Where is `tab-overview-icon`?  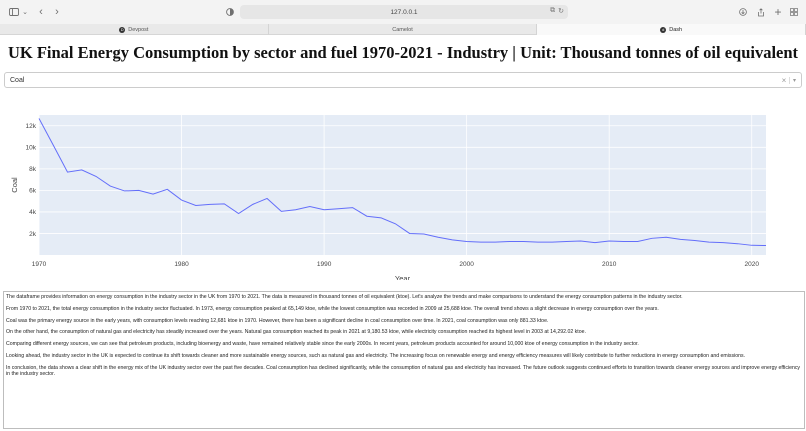
tab-overview-icon is located at coordinates (794, 12).